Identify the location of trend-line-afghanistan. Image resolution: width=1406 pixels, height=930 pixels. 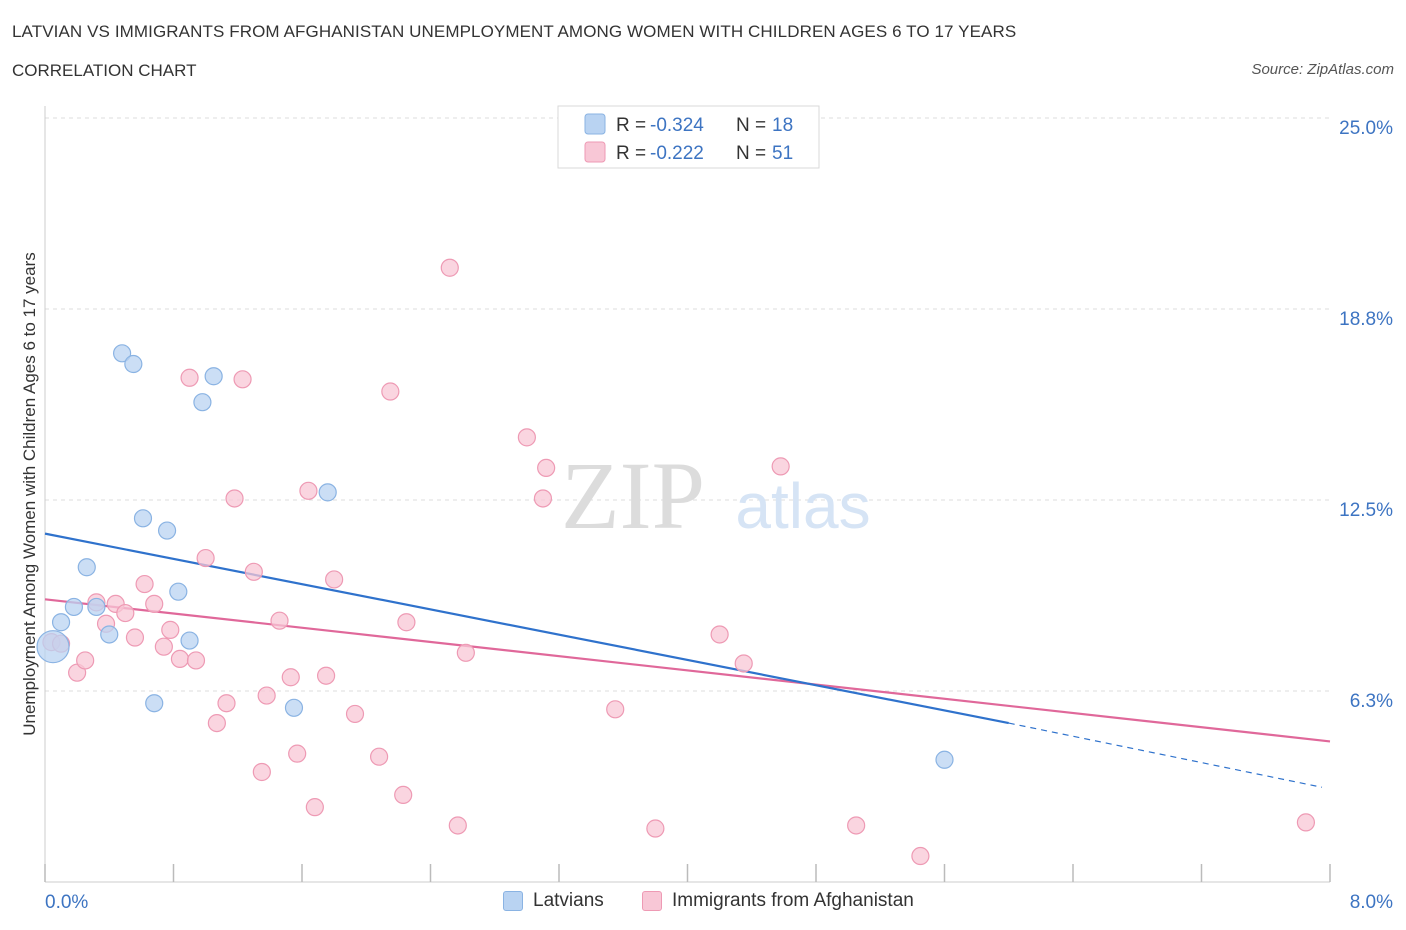
(687, 670).